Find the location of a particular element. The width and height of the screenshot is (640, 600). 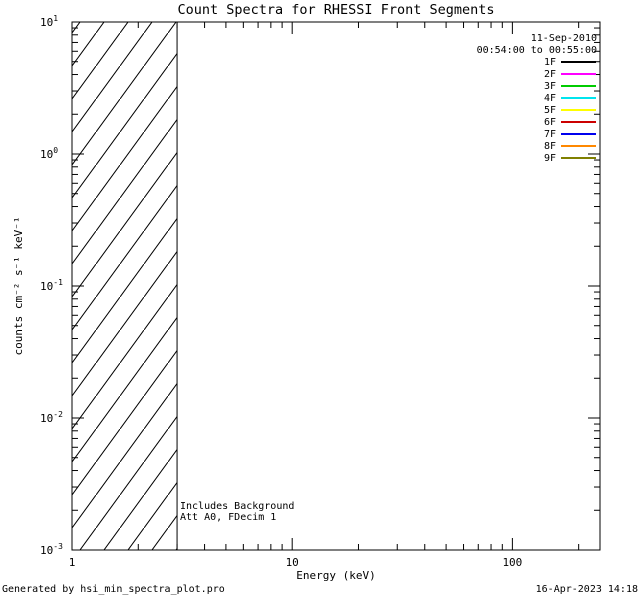

y-axis-label: counts cm⁻² s⁻¹ keV⁻¹ is located at coordinates (18, 285).